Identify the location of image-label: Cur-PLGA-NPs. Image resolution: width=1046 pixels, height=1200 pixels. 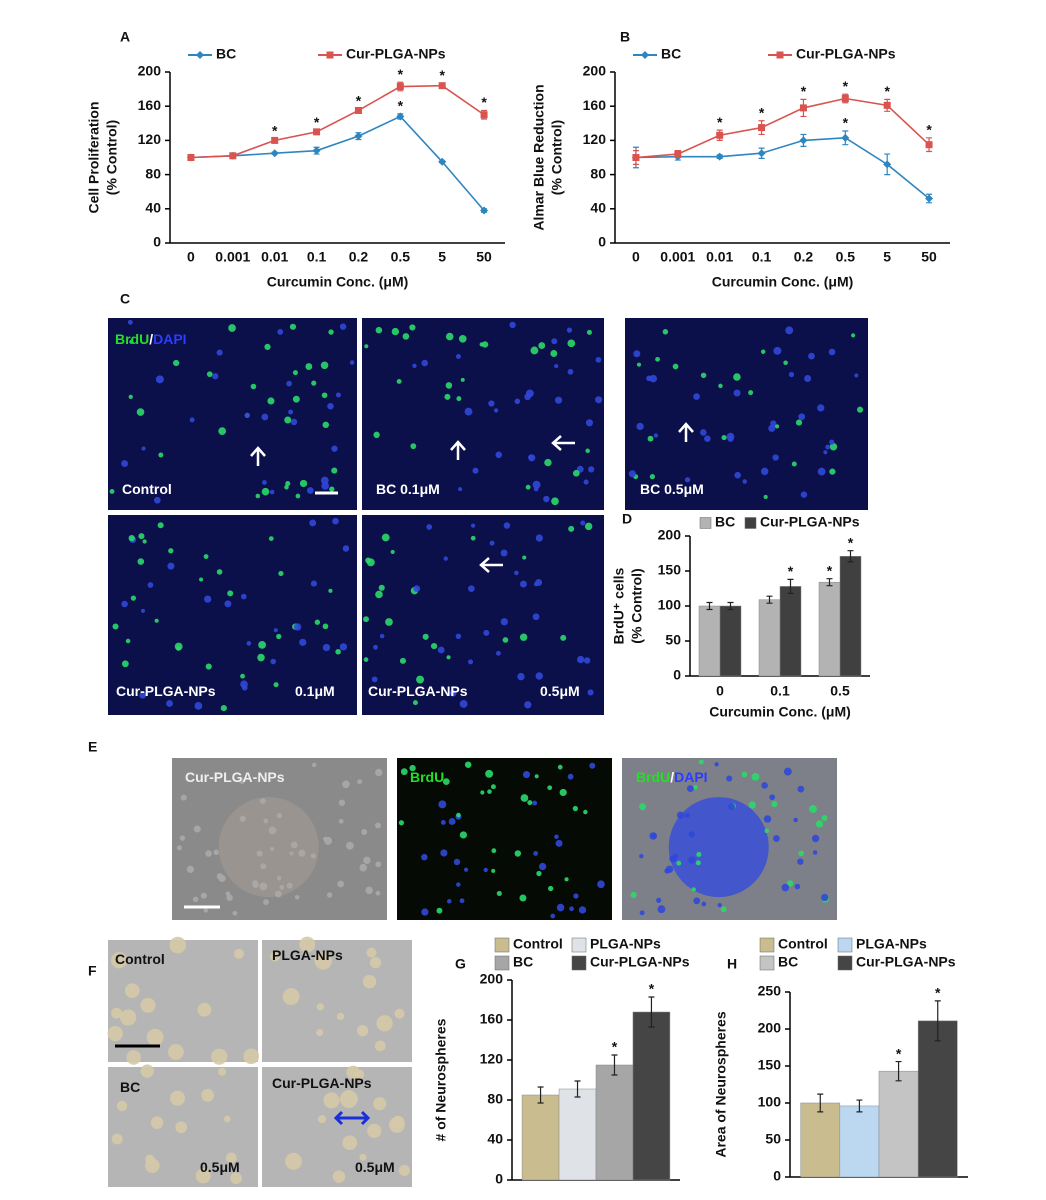
(166, 691).